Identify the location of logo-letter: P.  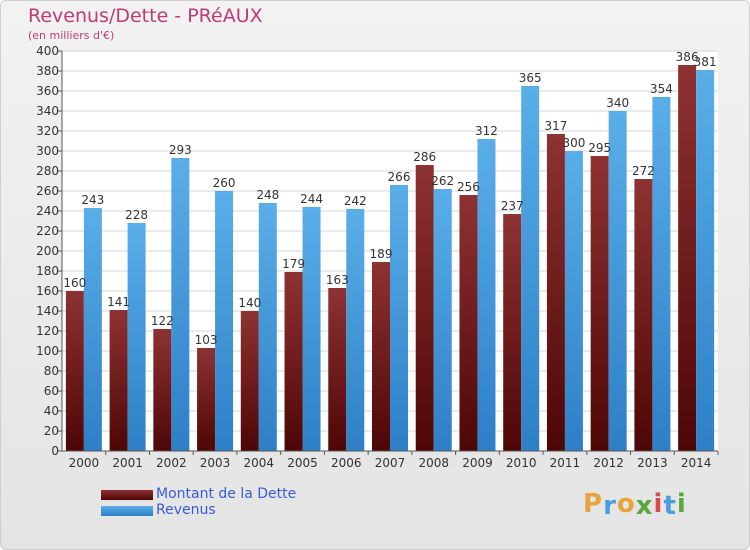
(593, 504).